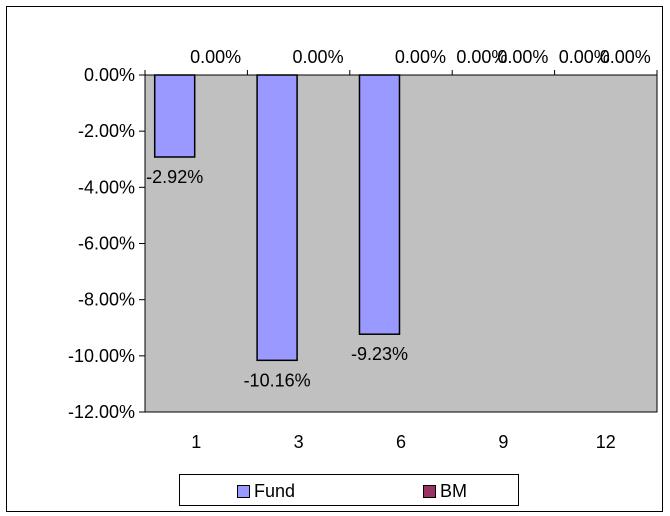 This screenshot has height=516, width=670. What do you see at coordinates (401, 442) in the screenshot?
I see `x-tick-label: 6` at bounding box center [401, 442].